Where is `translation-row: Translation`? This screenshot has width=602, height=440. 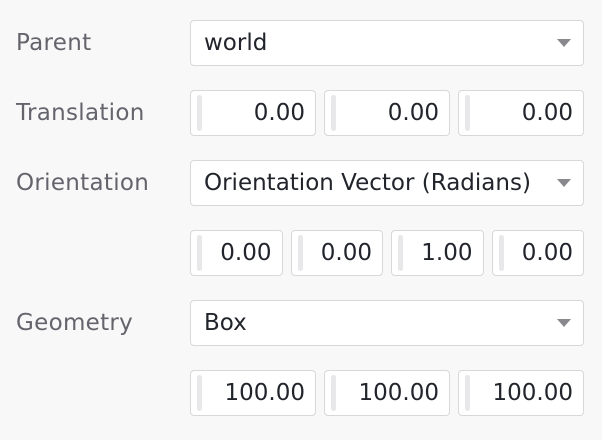 translation-row: Translation is located at coordinates (300, 113).